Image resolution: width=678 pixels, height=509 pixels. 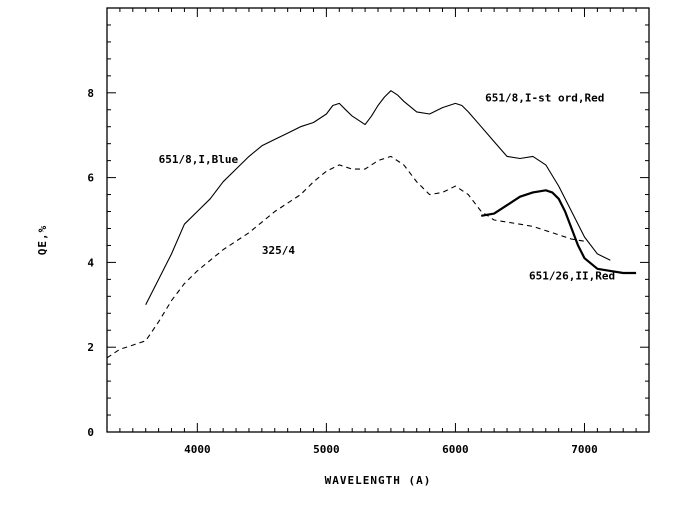 I want to click on series-annotation: 651/8,I-st ord,Red, so click(x=544, y=97).